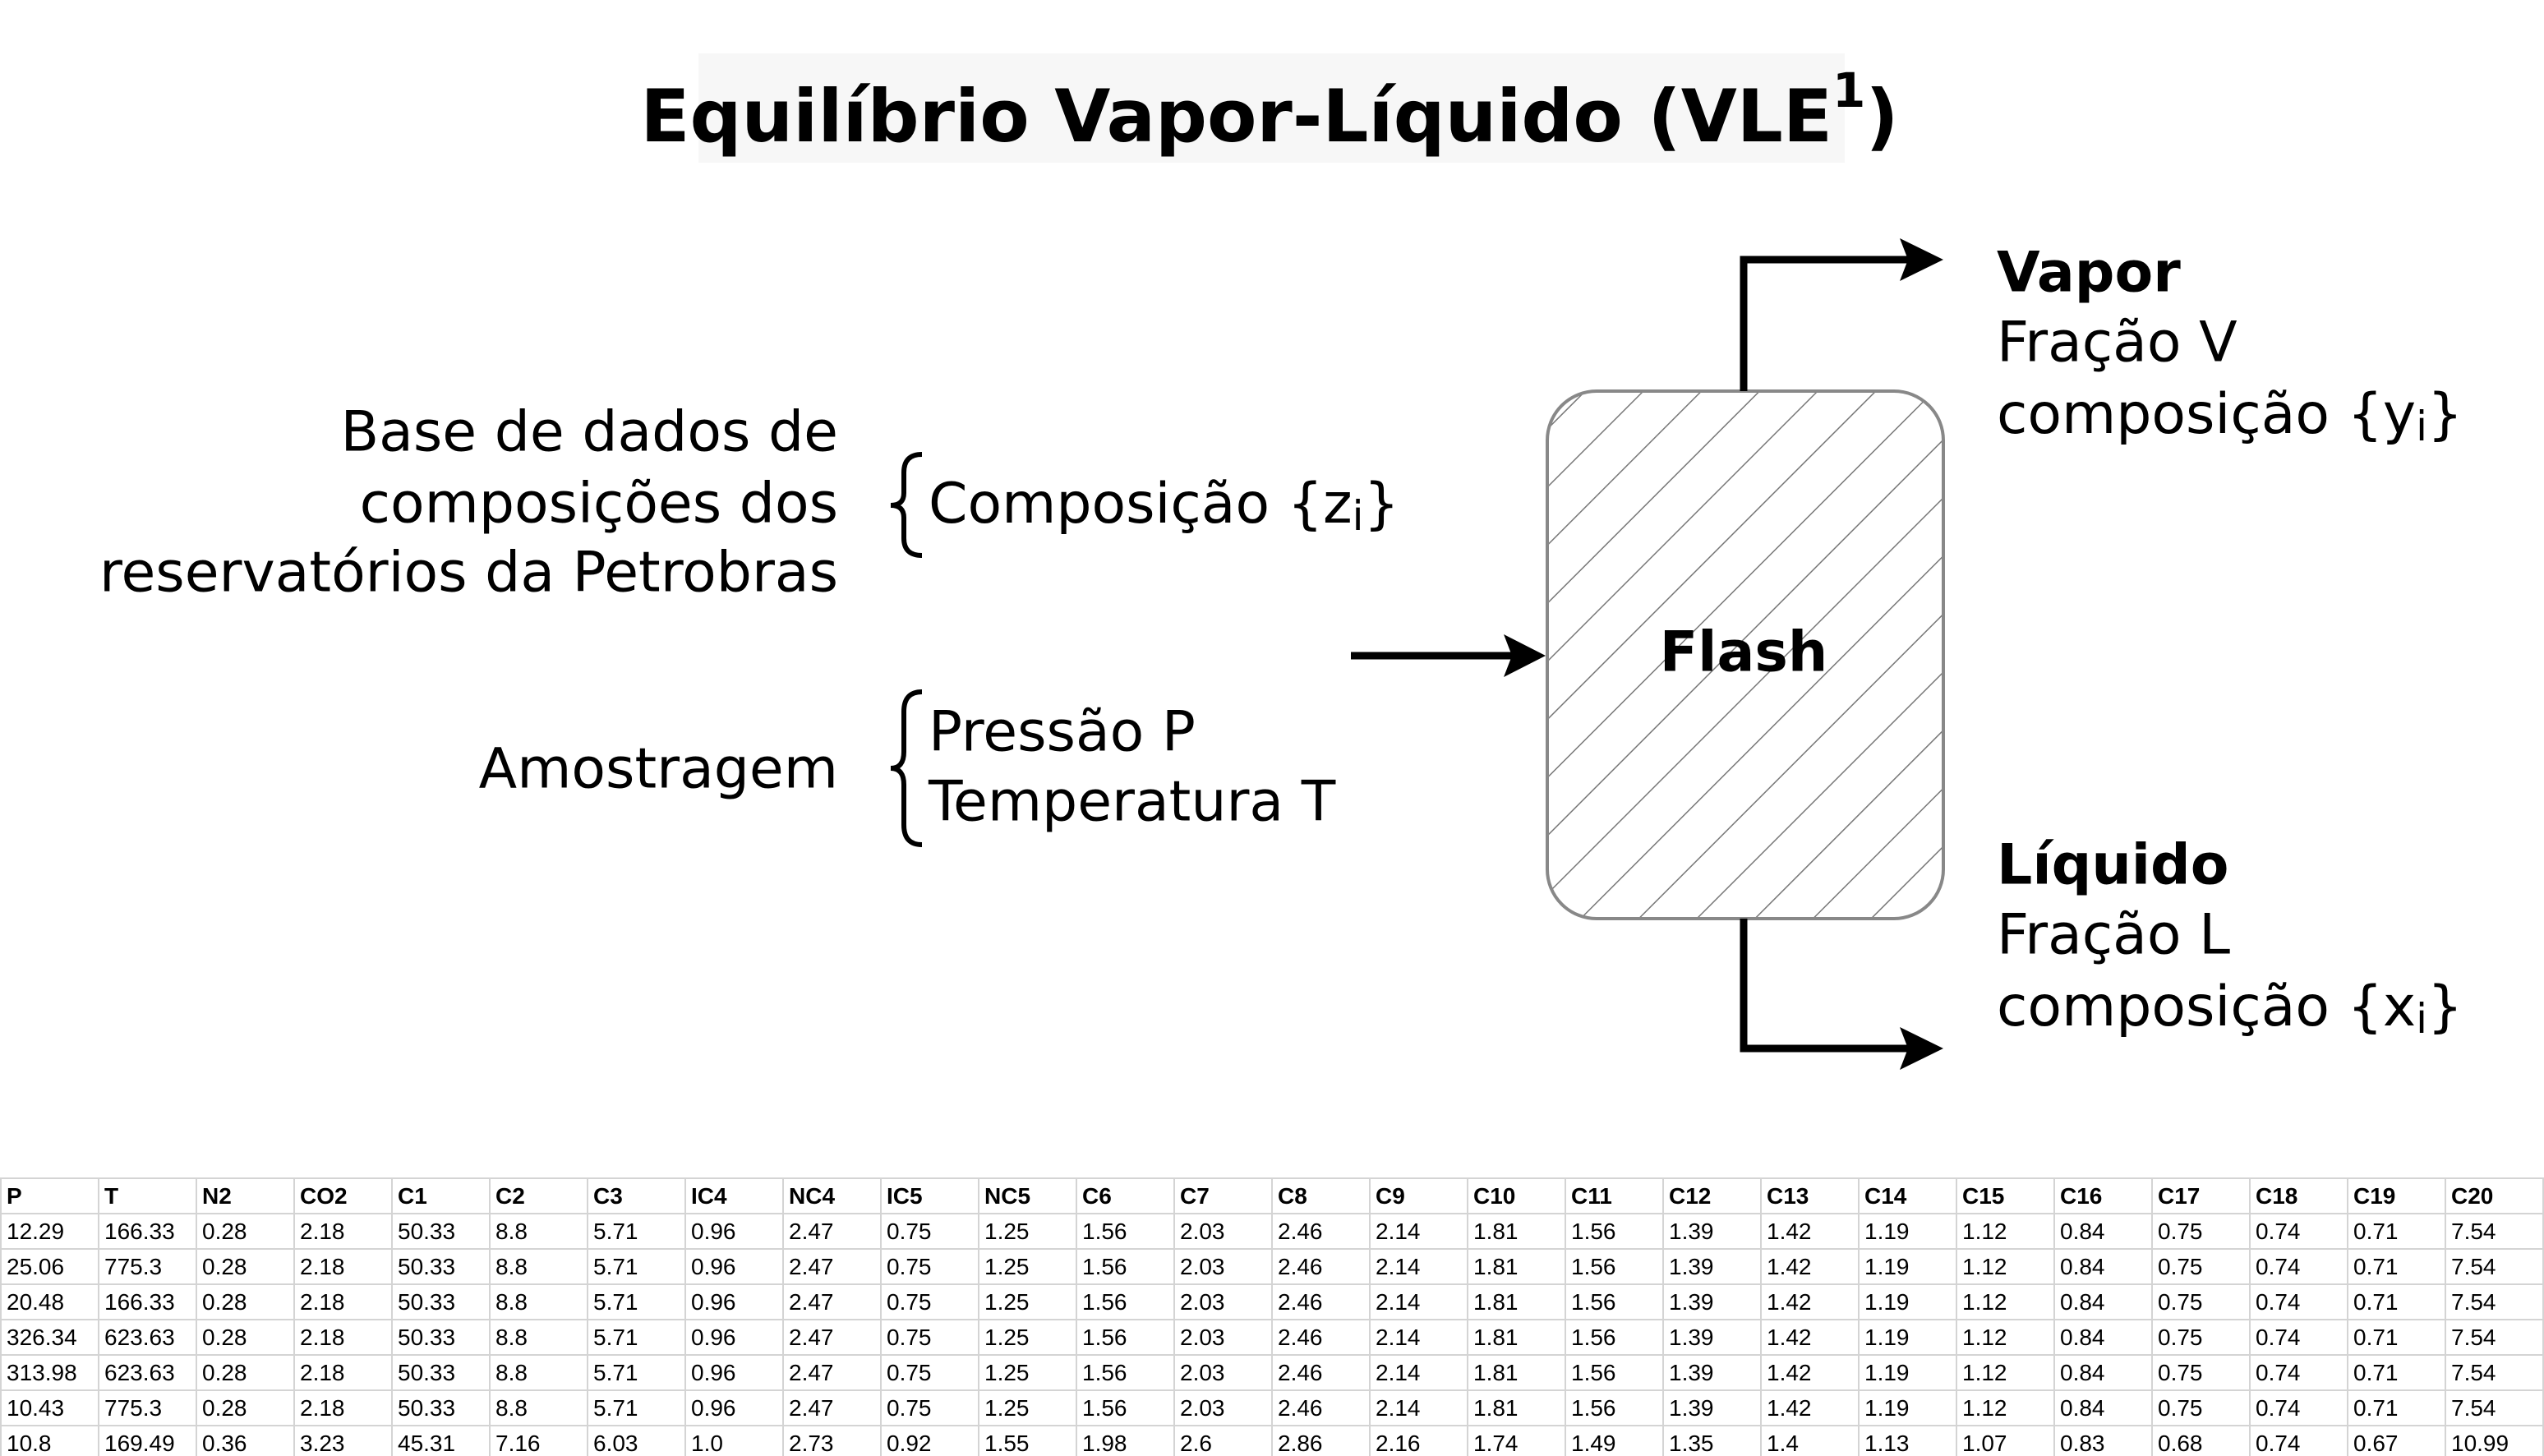 The width and height of the screenshot is (2544, 1456). What do you see at coordinates (2494, 1440) in the screenshot?
I see `table-cell: 10.99` at bounding box center [2494, 1440].